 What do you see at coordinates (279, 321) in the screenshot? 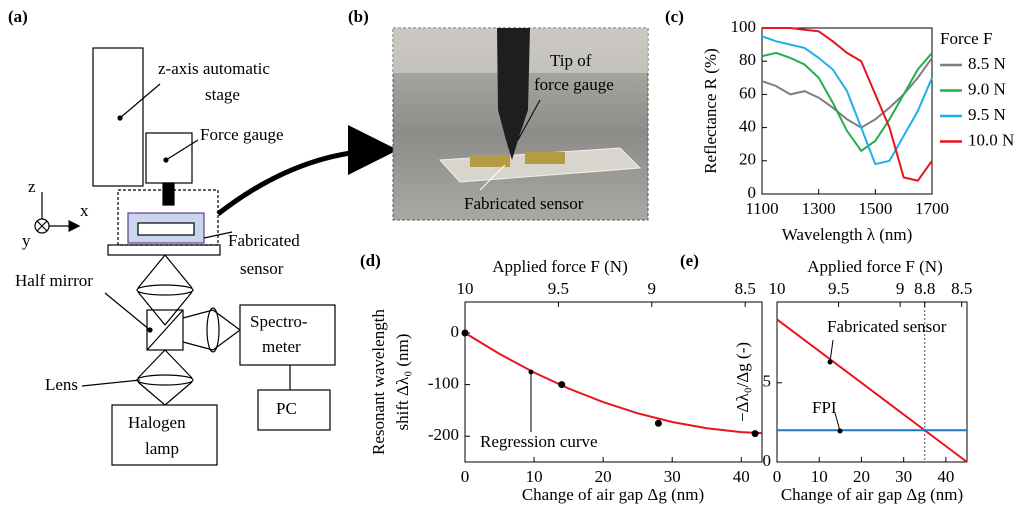
I see `text-label: Spectro-` at bounding box center [279, 321].